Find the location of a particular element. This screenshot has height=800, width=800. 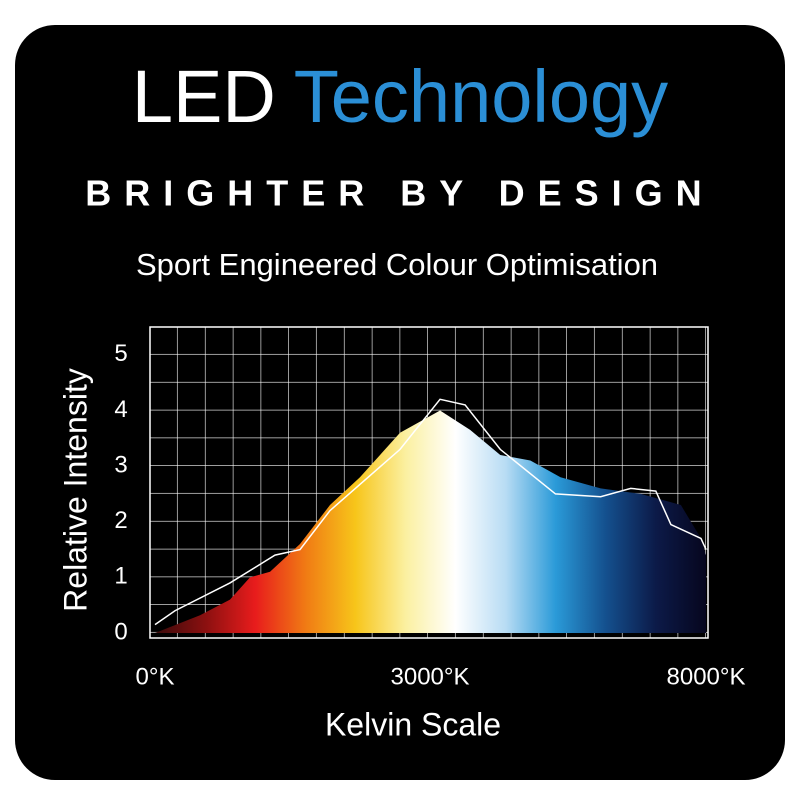

y-tick-label: 0 is located at coordinates (120, 631).